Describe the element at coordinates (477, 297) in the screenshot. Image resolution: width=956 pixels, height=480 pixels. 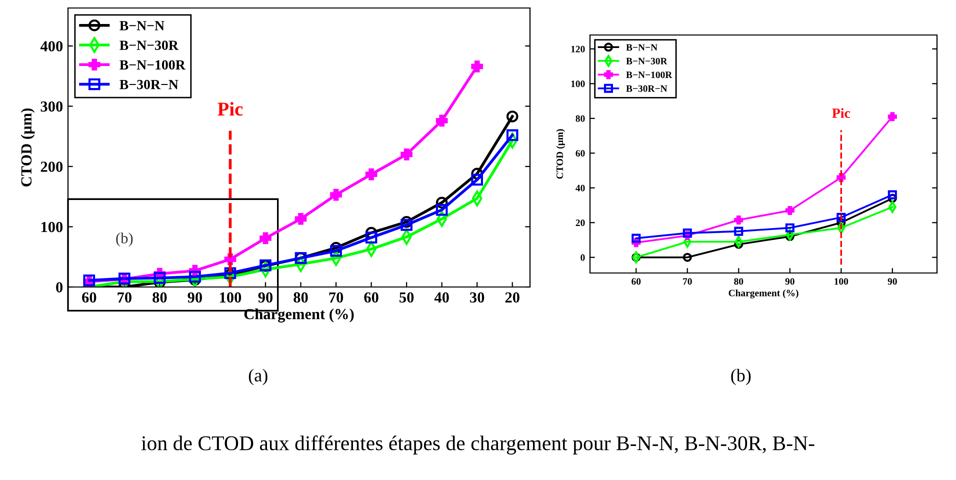
I see `x-tick-label: 30` at that location.